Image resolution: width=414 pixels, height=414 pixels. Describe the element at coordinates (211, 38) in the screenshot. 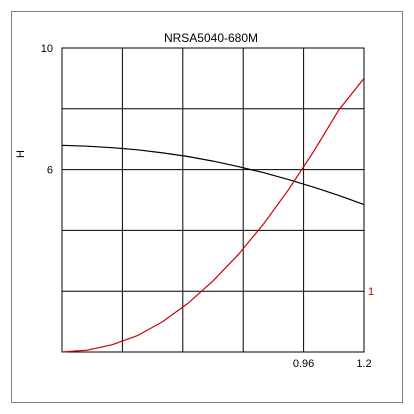

I see `chart-title: NRSA5040-680M` at that location.